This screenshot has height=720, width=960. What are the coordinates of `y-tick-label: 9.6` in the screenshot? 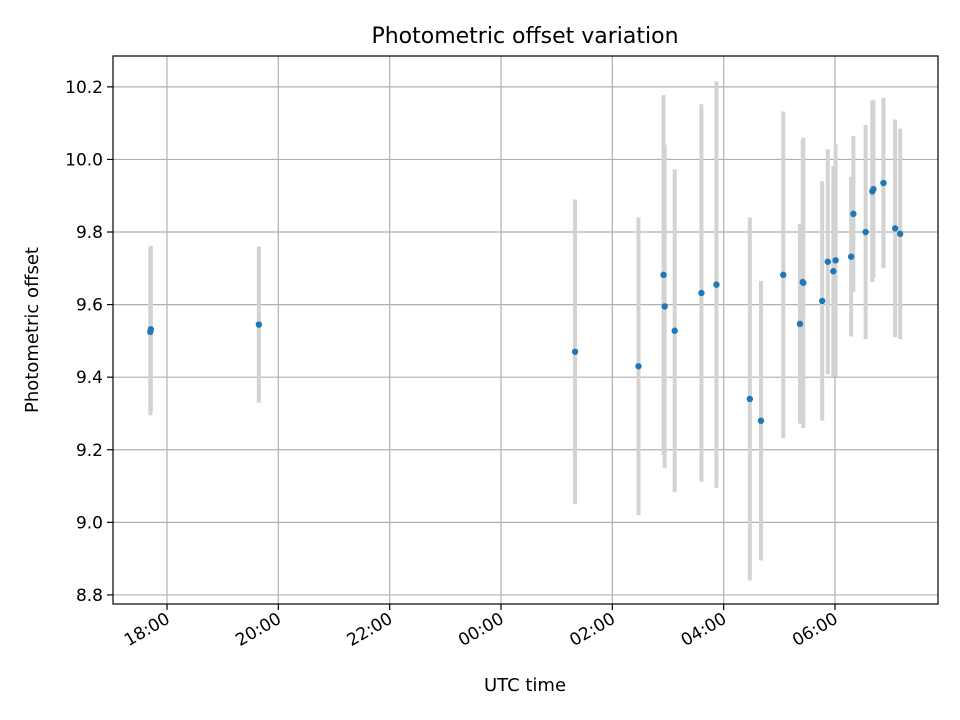 It's located at (89, 306).